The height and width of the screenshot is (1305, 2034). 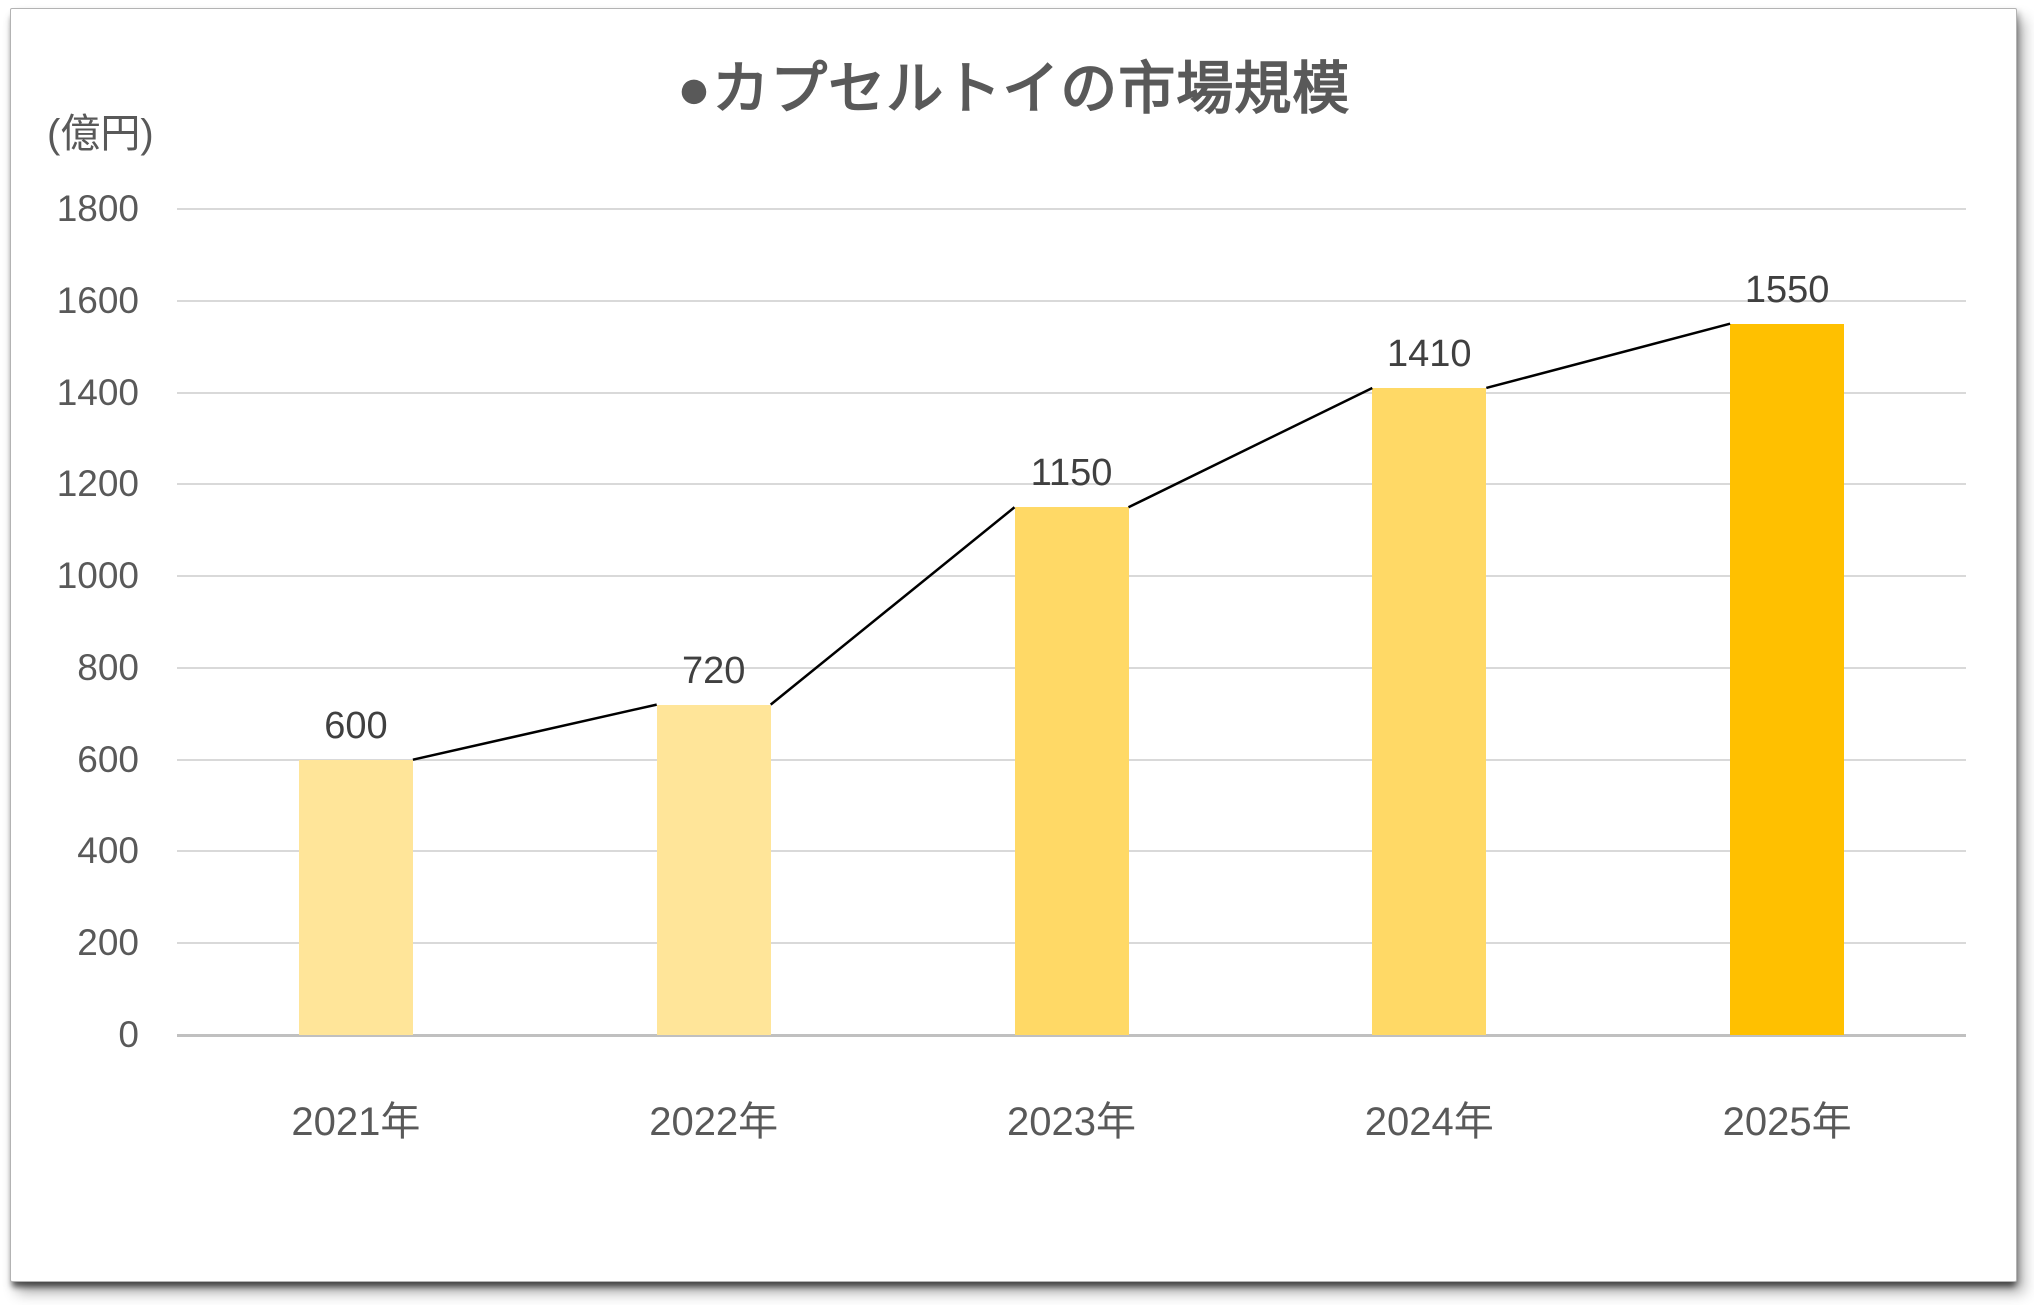 I want to click on y-tick-label: 1600, so click(x=97, y=300).